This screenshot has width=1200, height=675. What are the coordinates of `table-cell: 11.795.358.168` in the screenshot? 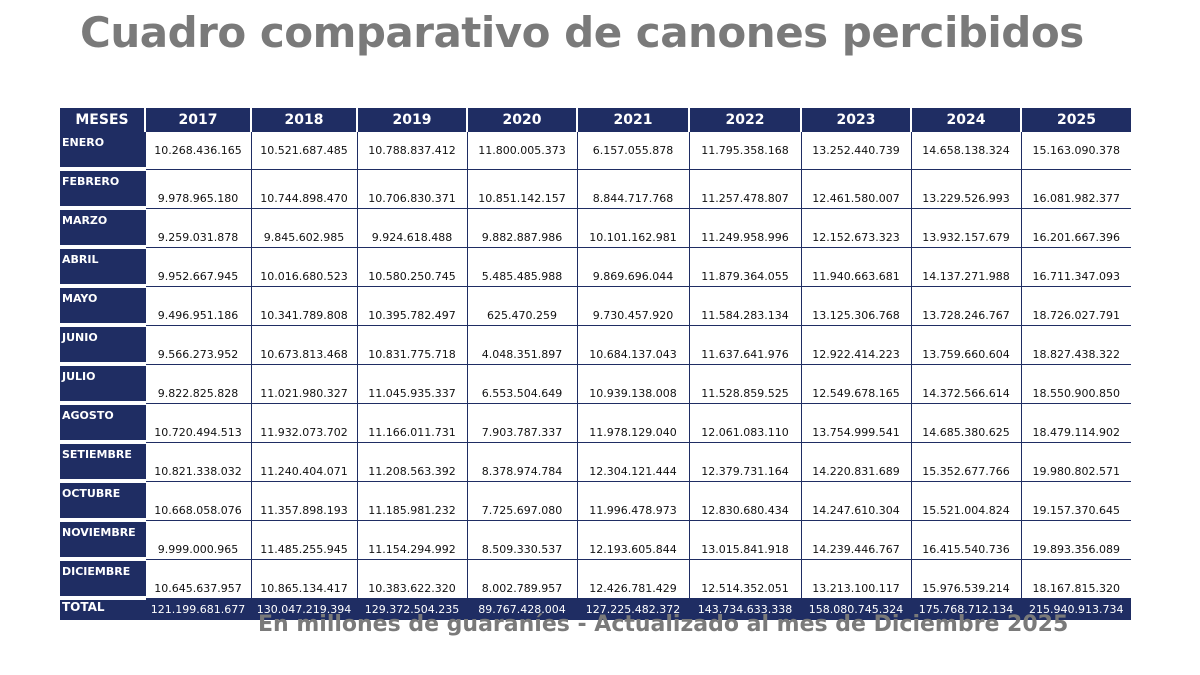 It's located at (744, 151).